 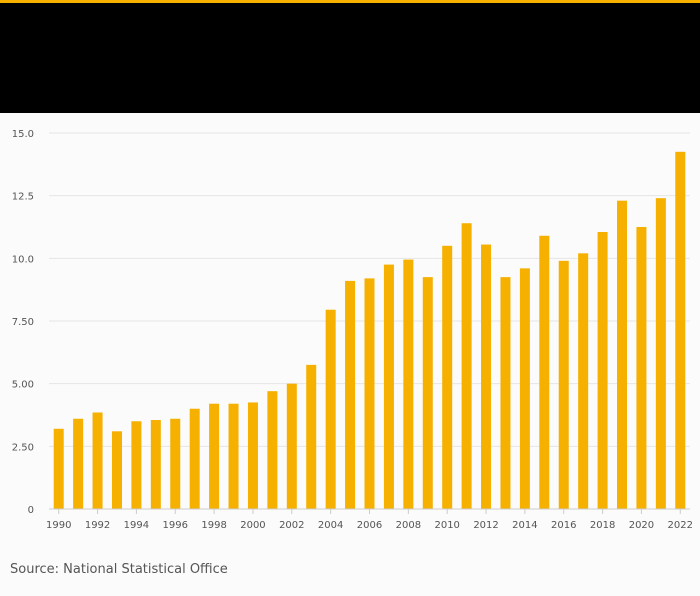 What do you see at coordinates (252, 525) in the screenshot?
I see `x-tick-label-2000: 2000` at bounding box center [252, 525].